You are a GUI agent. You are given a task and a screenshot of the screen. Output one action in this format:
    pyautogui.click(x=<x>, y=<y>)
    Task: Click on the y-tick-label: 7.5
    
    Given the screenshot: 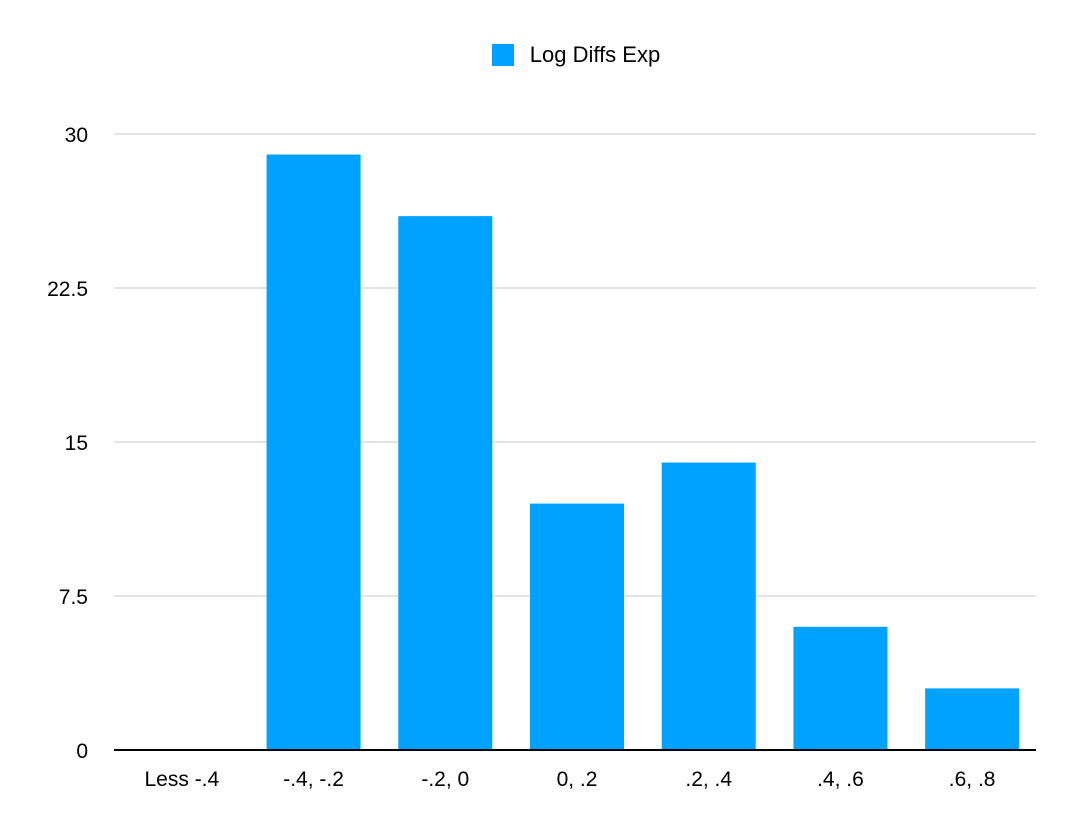 What is the action you would take?
    pyautogui.click(x=73, y=597)
    